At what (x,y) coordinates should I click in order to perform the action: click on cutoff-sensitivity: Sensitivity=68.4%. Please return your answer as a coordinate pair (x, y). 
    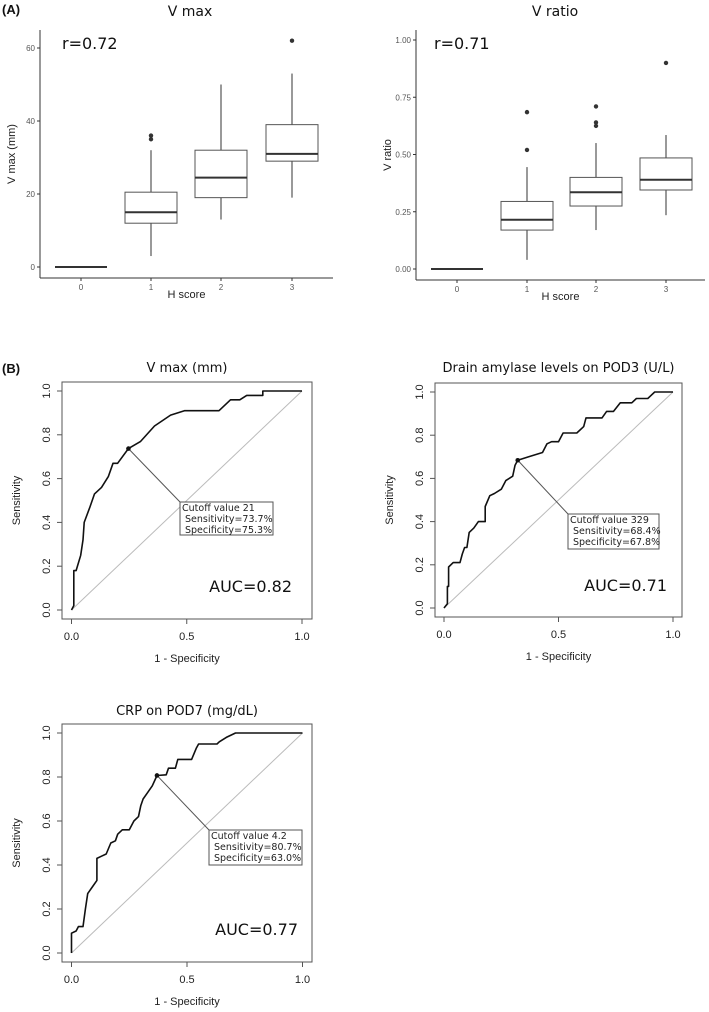
    Looking at the image, I should click on (617, 531).